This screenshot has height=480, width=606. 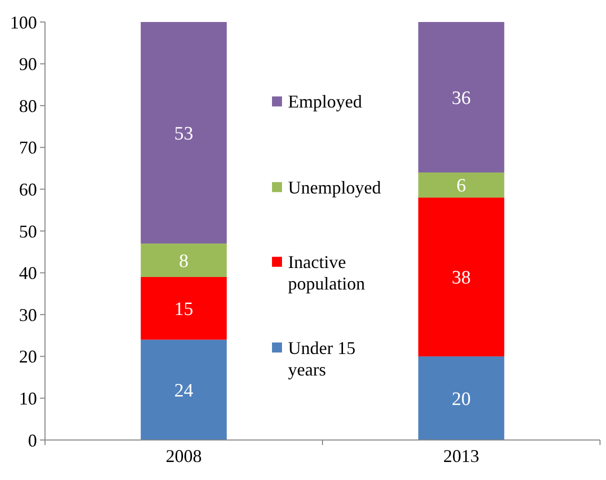 I want to click on x-tick-label: 2008, so click(x=184, y=456).